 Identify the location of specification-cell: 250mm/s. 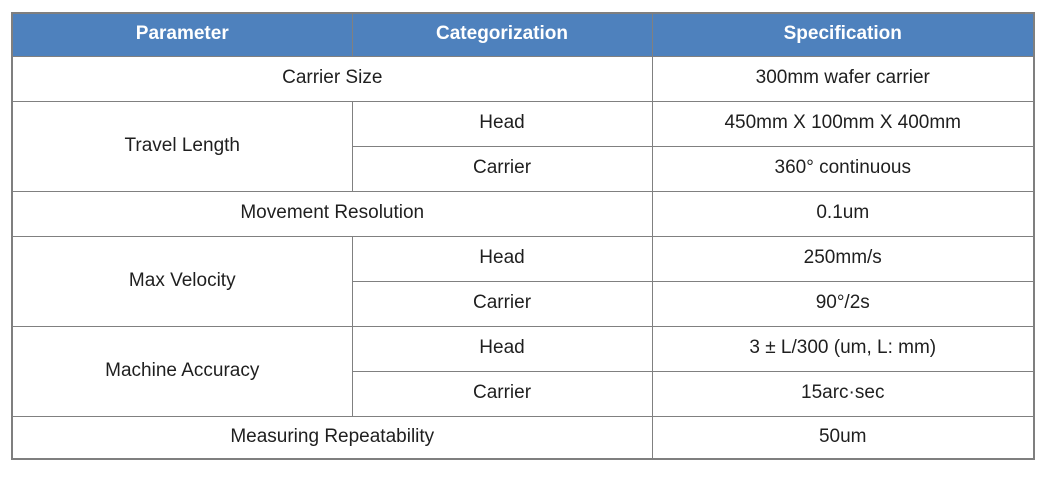
(843, 258).